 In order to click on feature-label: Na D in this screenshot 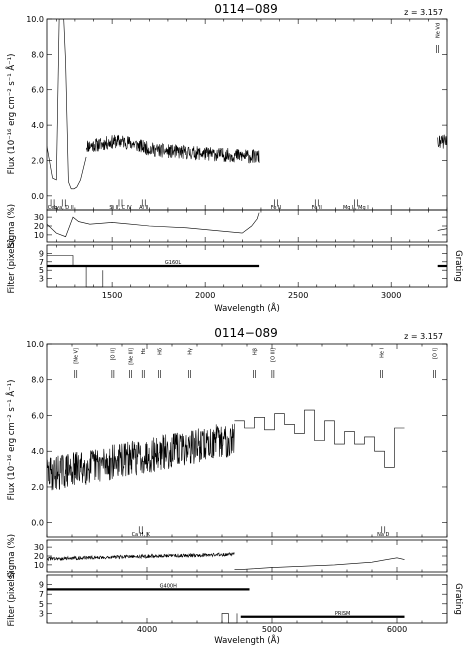, I will do `click(383, 535)`.